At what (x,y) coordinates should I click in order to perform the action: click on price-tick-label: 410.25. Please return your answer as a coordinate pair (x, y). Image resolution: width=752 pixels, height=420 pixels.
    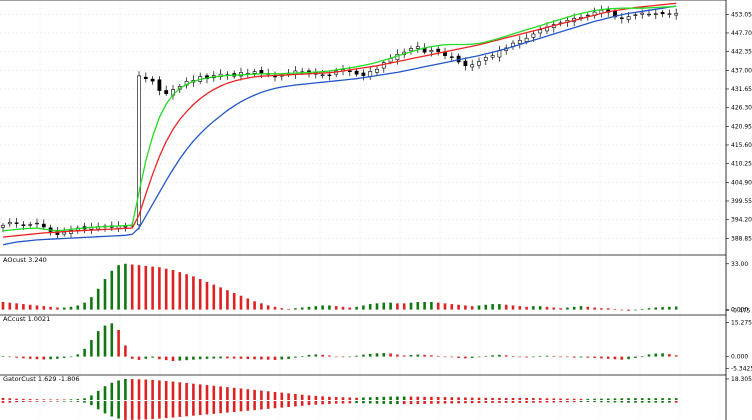
    Looking at the image, I should click on (741, 164).